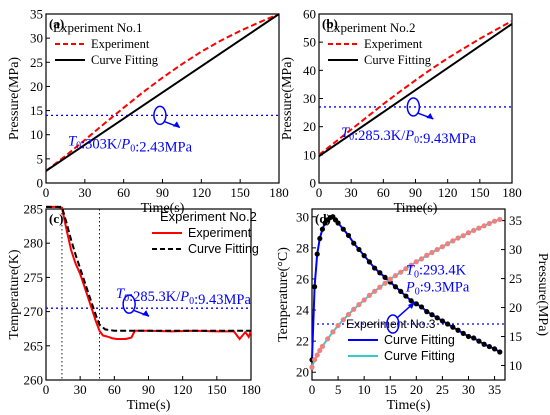 This screenshot has width=550, height=415. What do you see at coordinates (371, 27) in the screenshot?
I see `legend-title: Experiment No.2` at bounding box center [371, 27].